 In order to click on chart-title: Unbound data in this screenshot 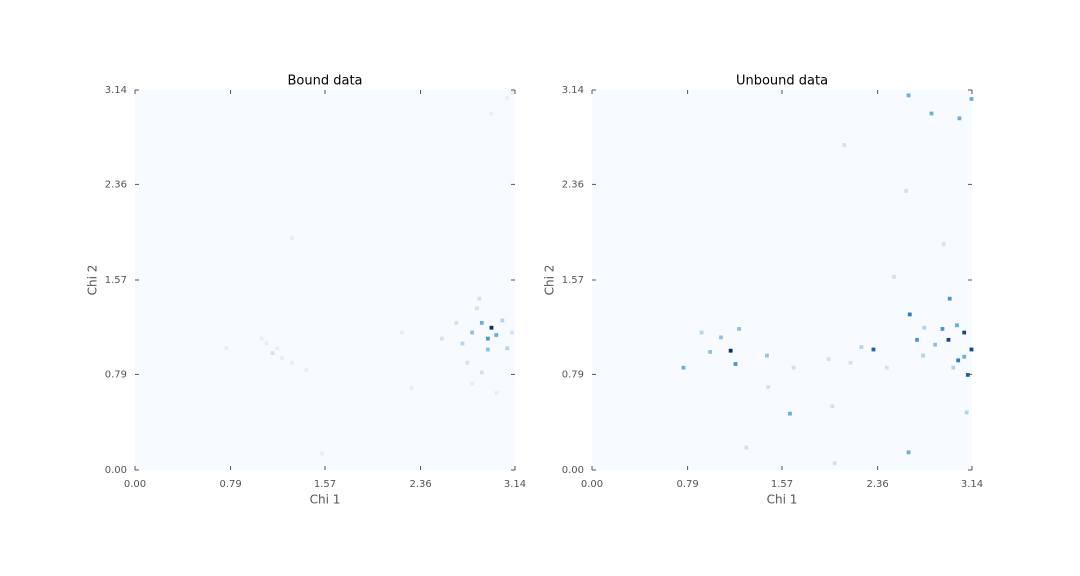, I will do `click(782, 81)`.